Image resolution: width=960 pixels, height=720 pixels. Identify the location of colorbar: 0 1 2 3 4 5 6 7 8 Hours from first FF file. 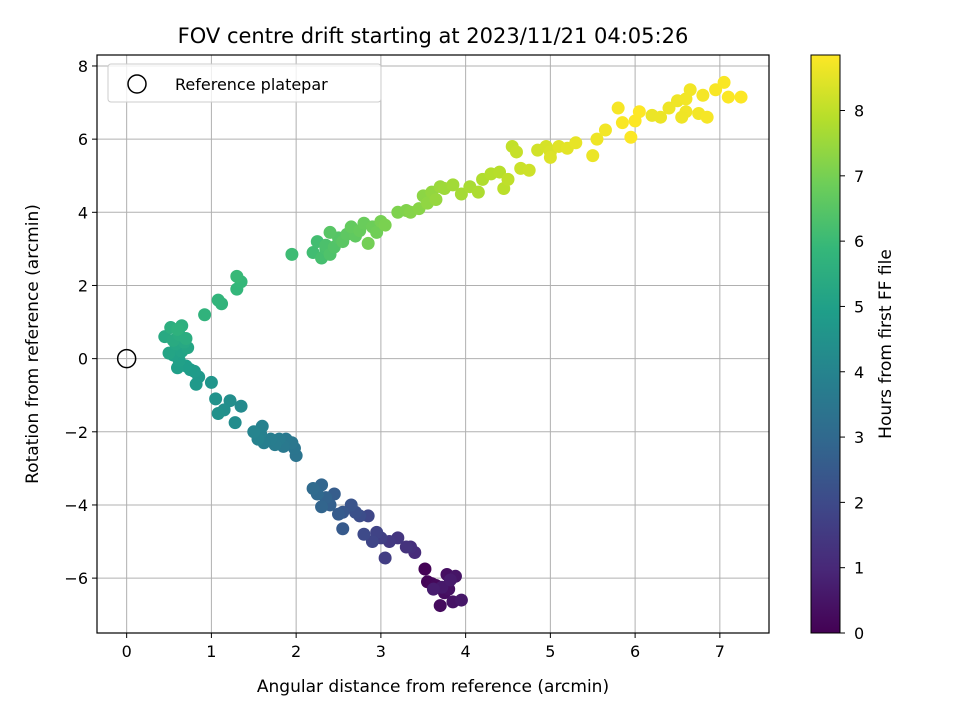
(853, 348).